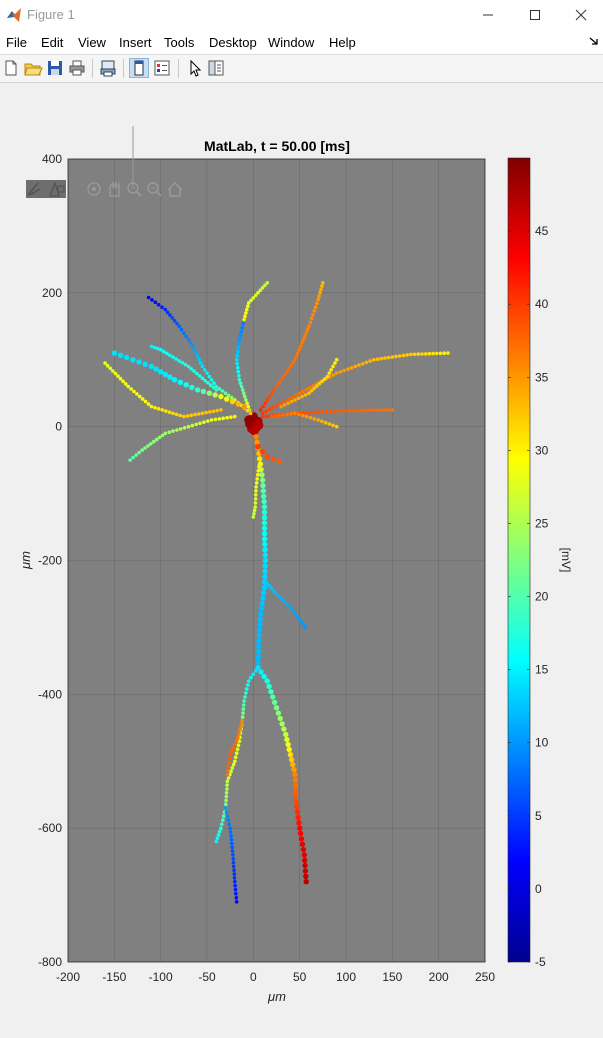  I want to click on axes-toolbar, so click(104, 162).